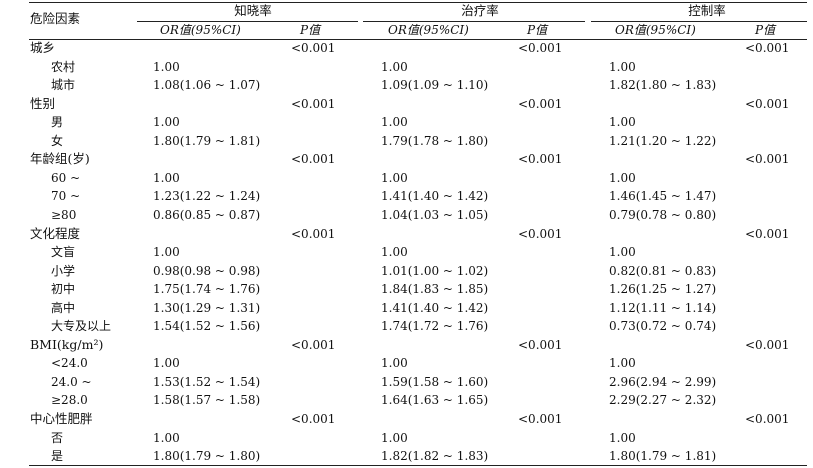 This screenshot has height=468, width=813. What do you see at coordinates (435, 289) in the screenshot?
I see `or-value-cell: 1.84(1.83 ~ 1.85)` at bounding box center [435, 289].